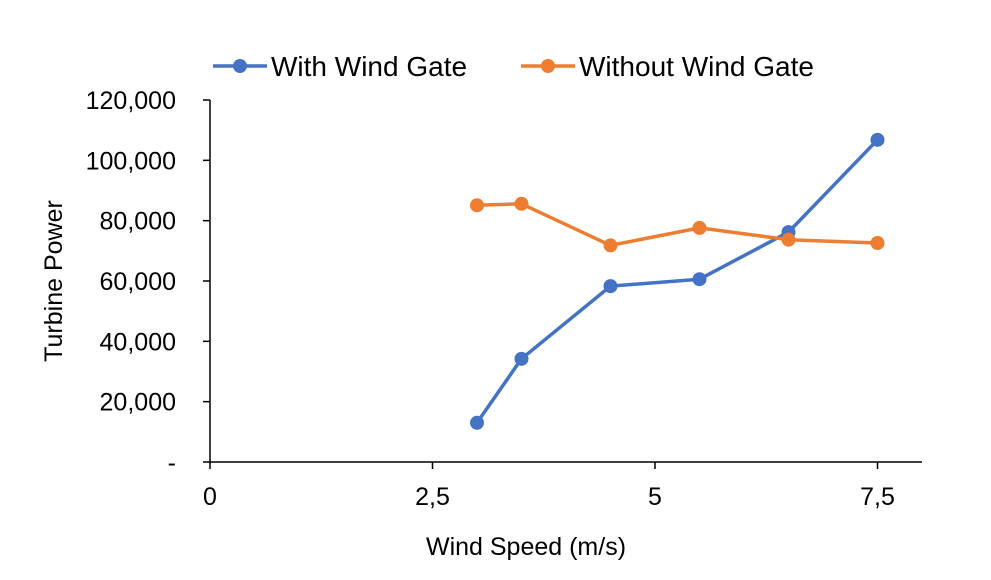 This screenshot has height=580, width=991. I want to click on legend-label: With Wind Gate, so click(369, 66).